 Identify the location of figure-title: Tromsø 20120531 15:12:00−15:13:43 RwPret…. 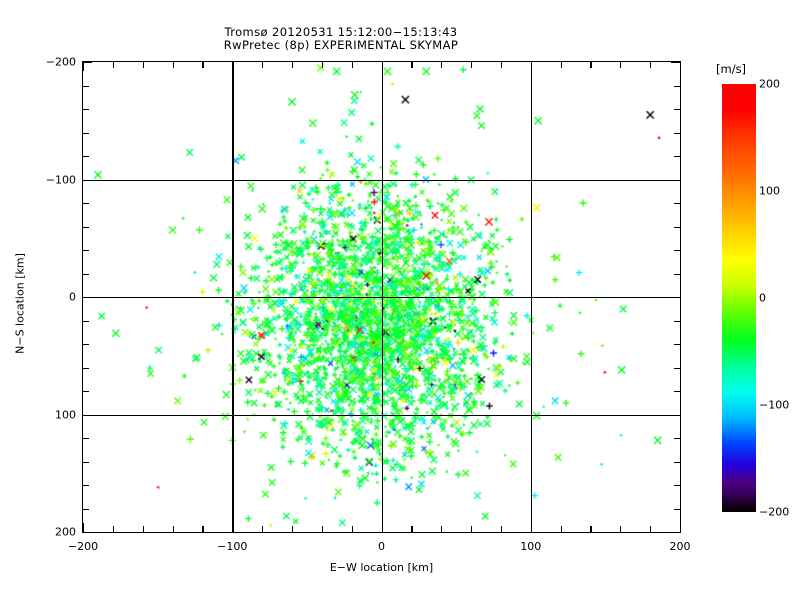
(341, 38).